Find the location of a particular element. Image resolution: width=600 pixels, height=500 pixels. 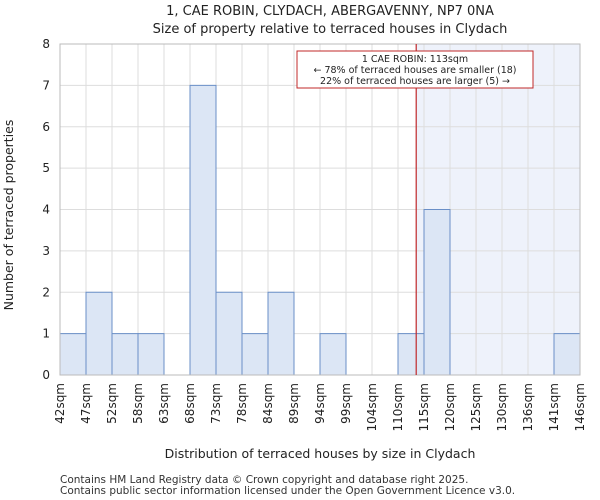

y-tick-label: 2 is located at coordinates (46, 292).